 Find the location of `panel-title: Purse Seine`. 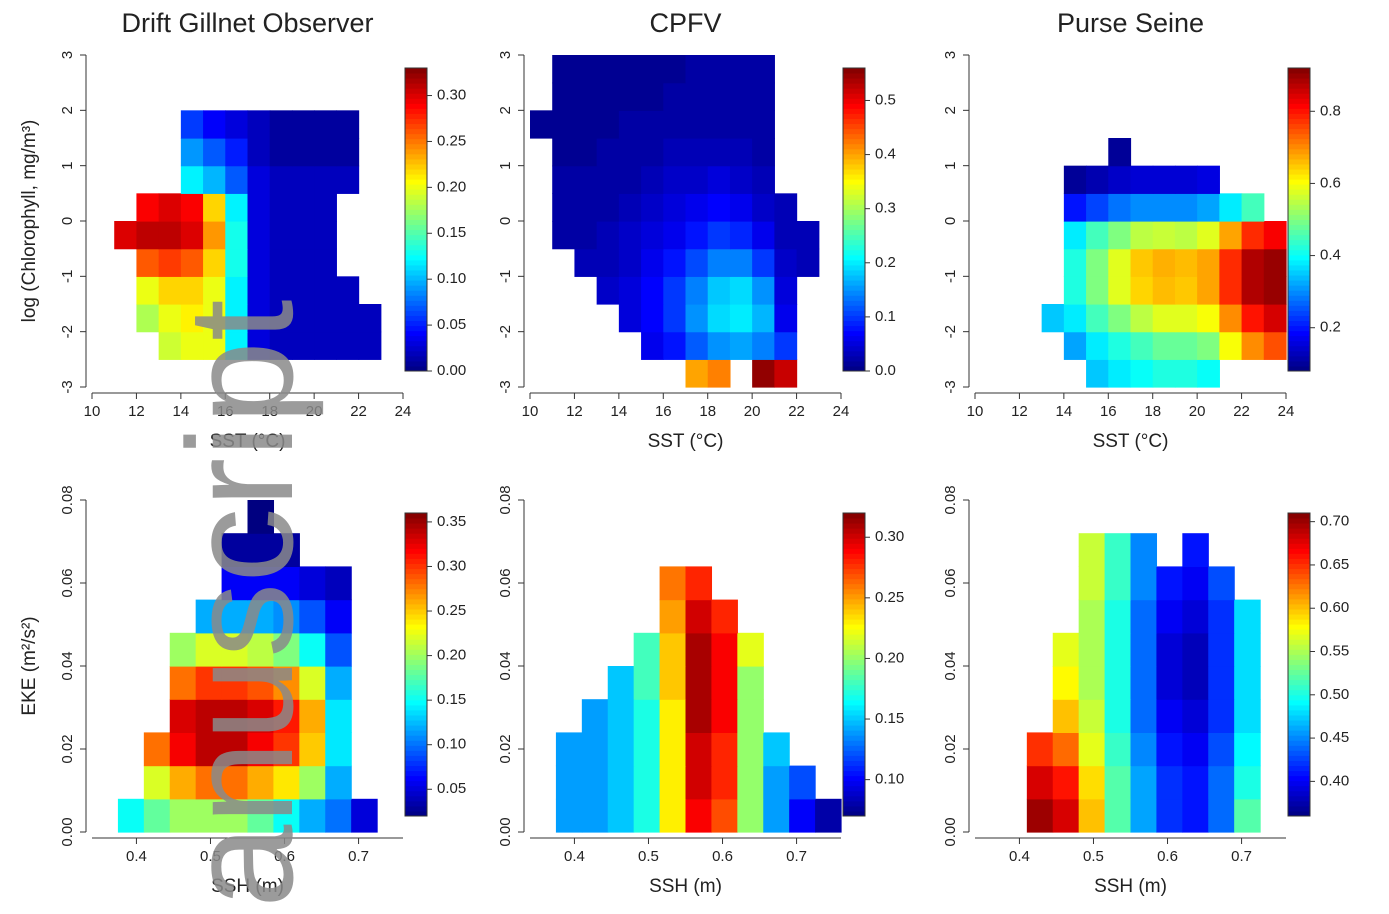

panel-title: Purse Seine is located at coordinates (1130, 23).